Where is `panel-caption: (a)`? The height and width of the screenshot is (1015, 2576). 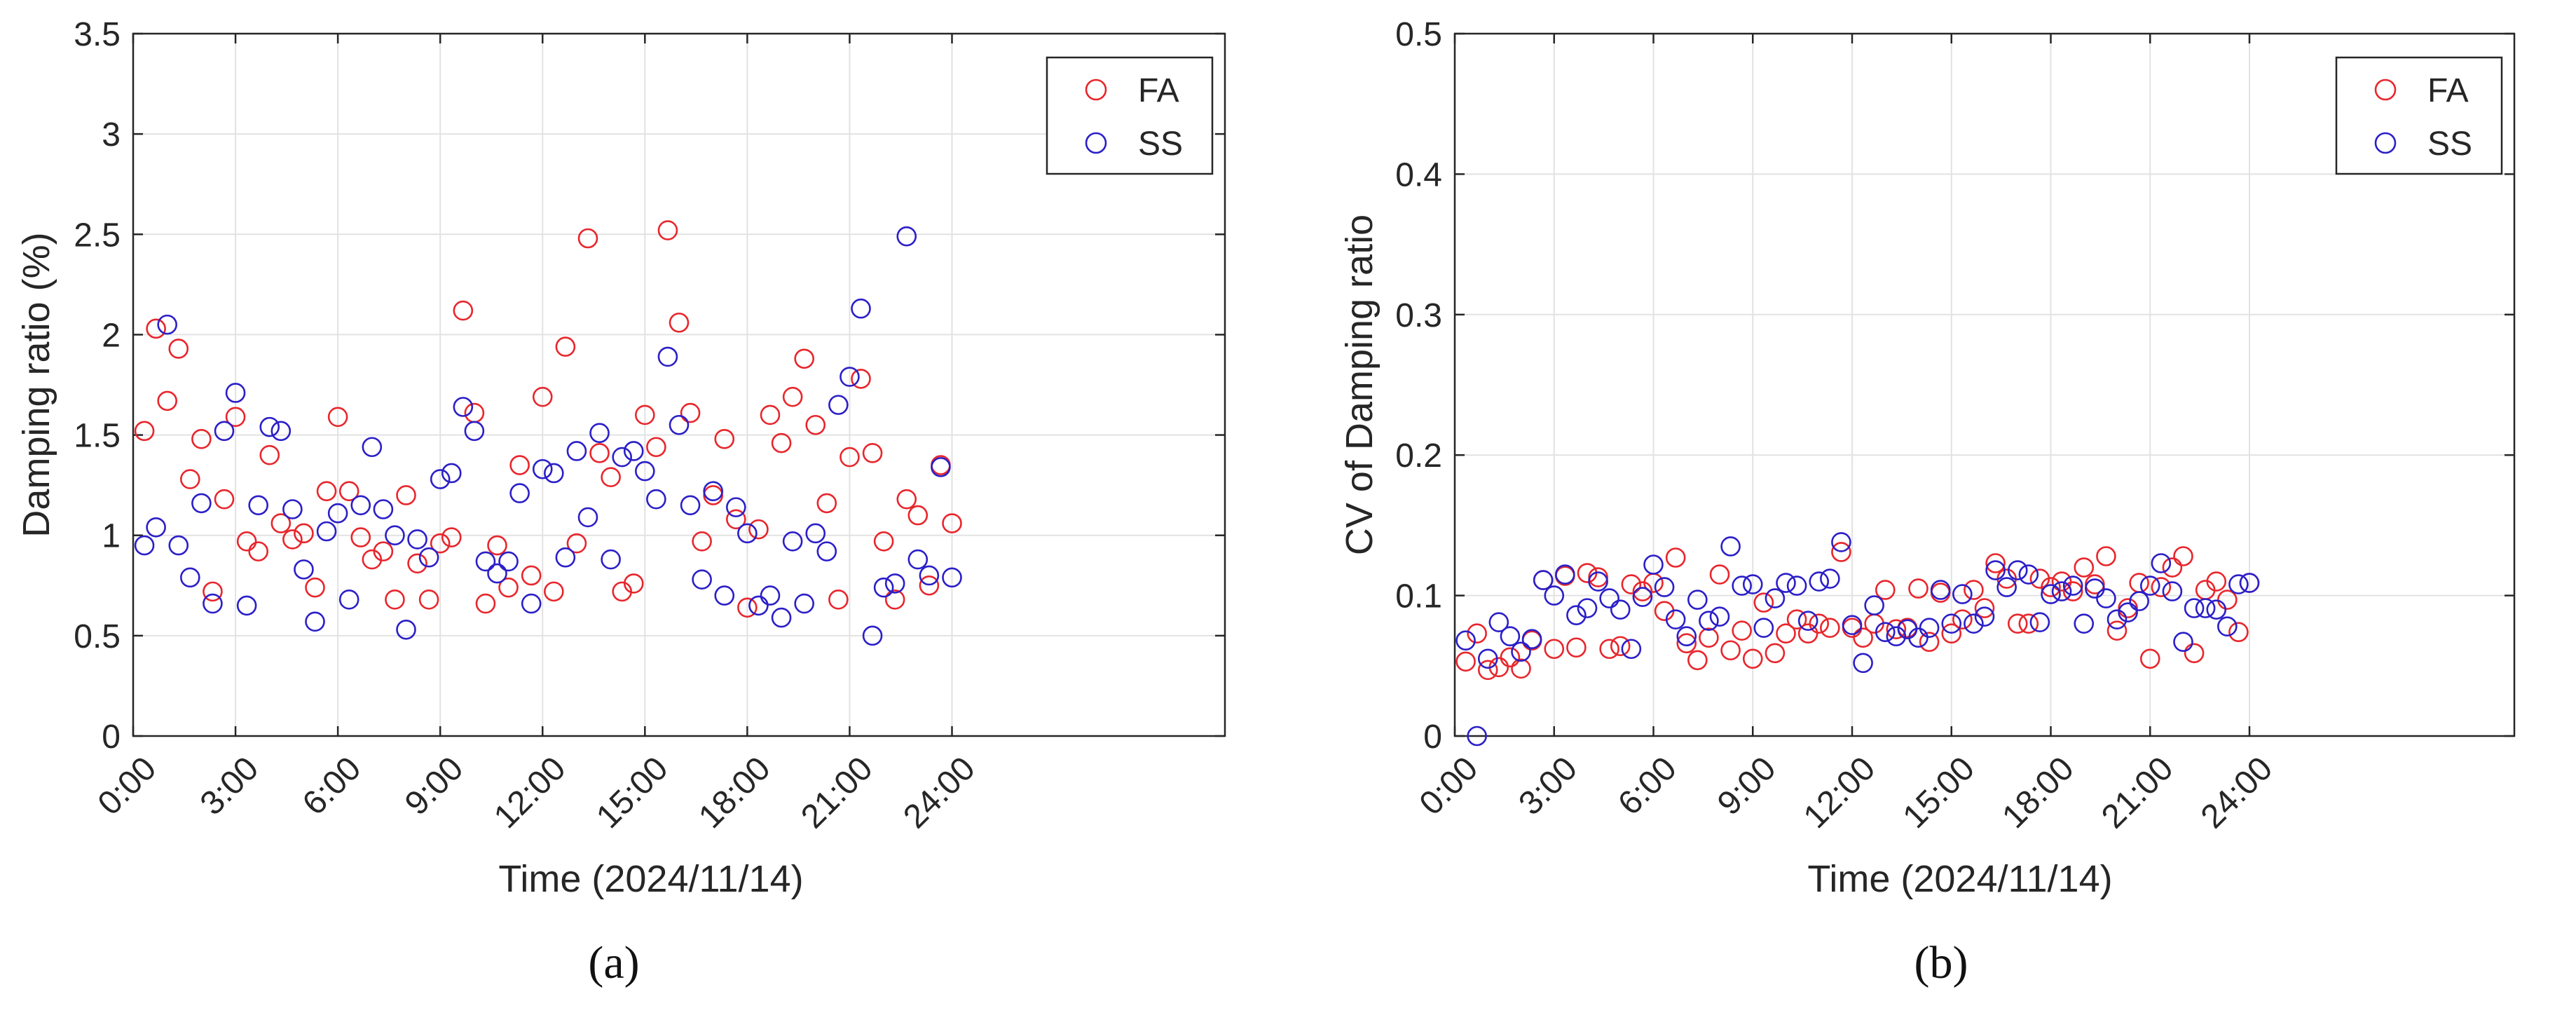 panel-caption: (a) is located at coordinates (614, 962).